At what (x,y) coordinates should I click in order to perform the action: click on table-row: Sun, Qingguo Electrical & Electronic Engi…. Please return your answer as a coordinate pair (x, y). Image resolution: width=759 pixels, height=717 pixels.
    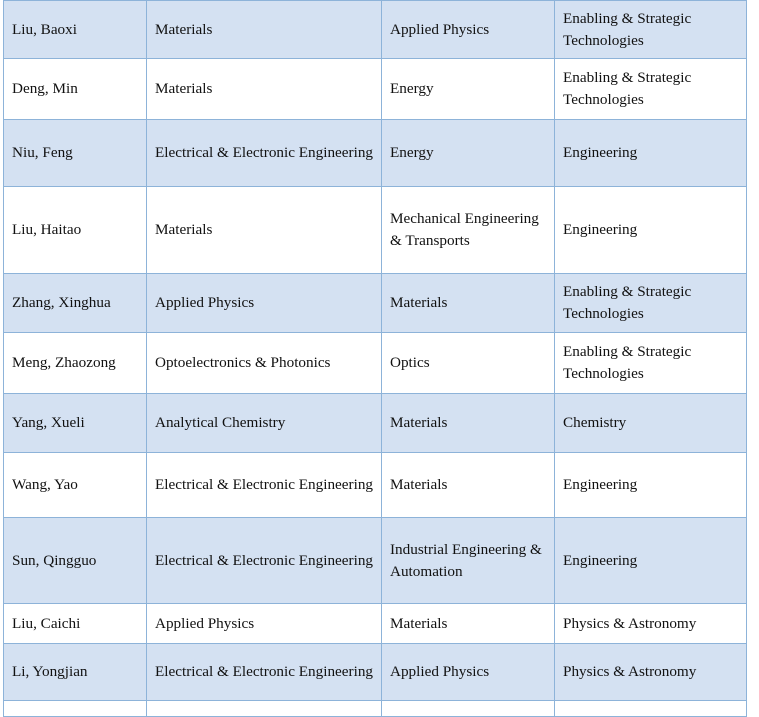
    Looking at the image, I should click on (375, 560).